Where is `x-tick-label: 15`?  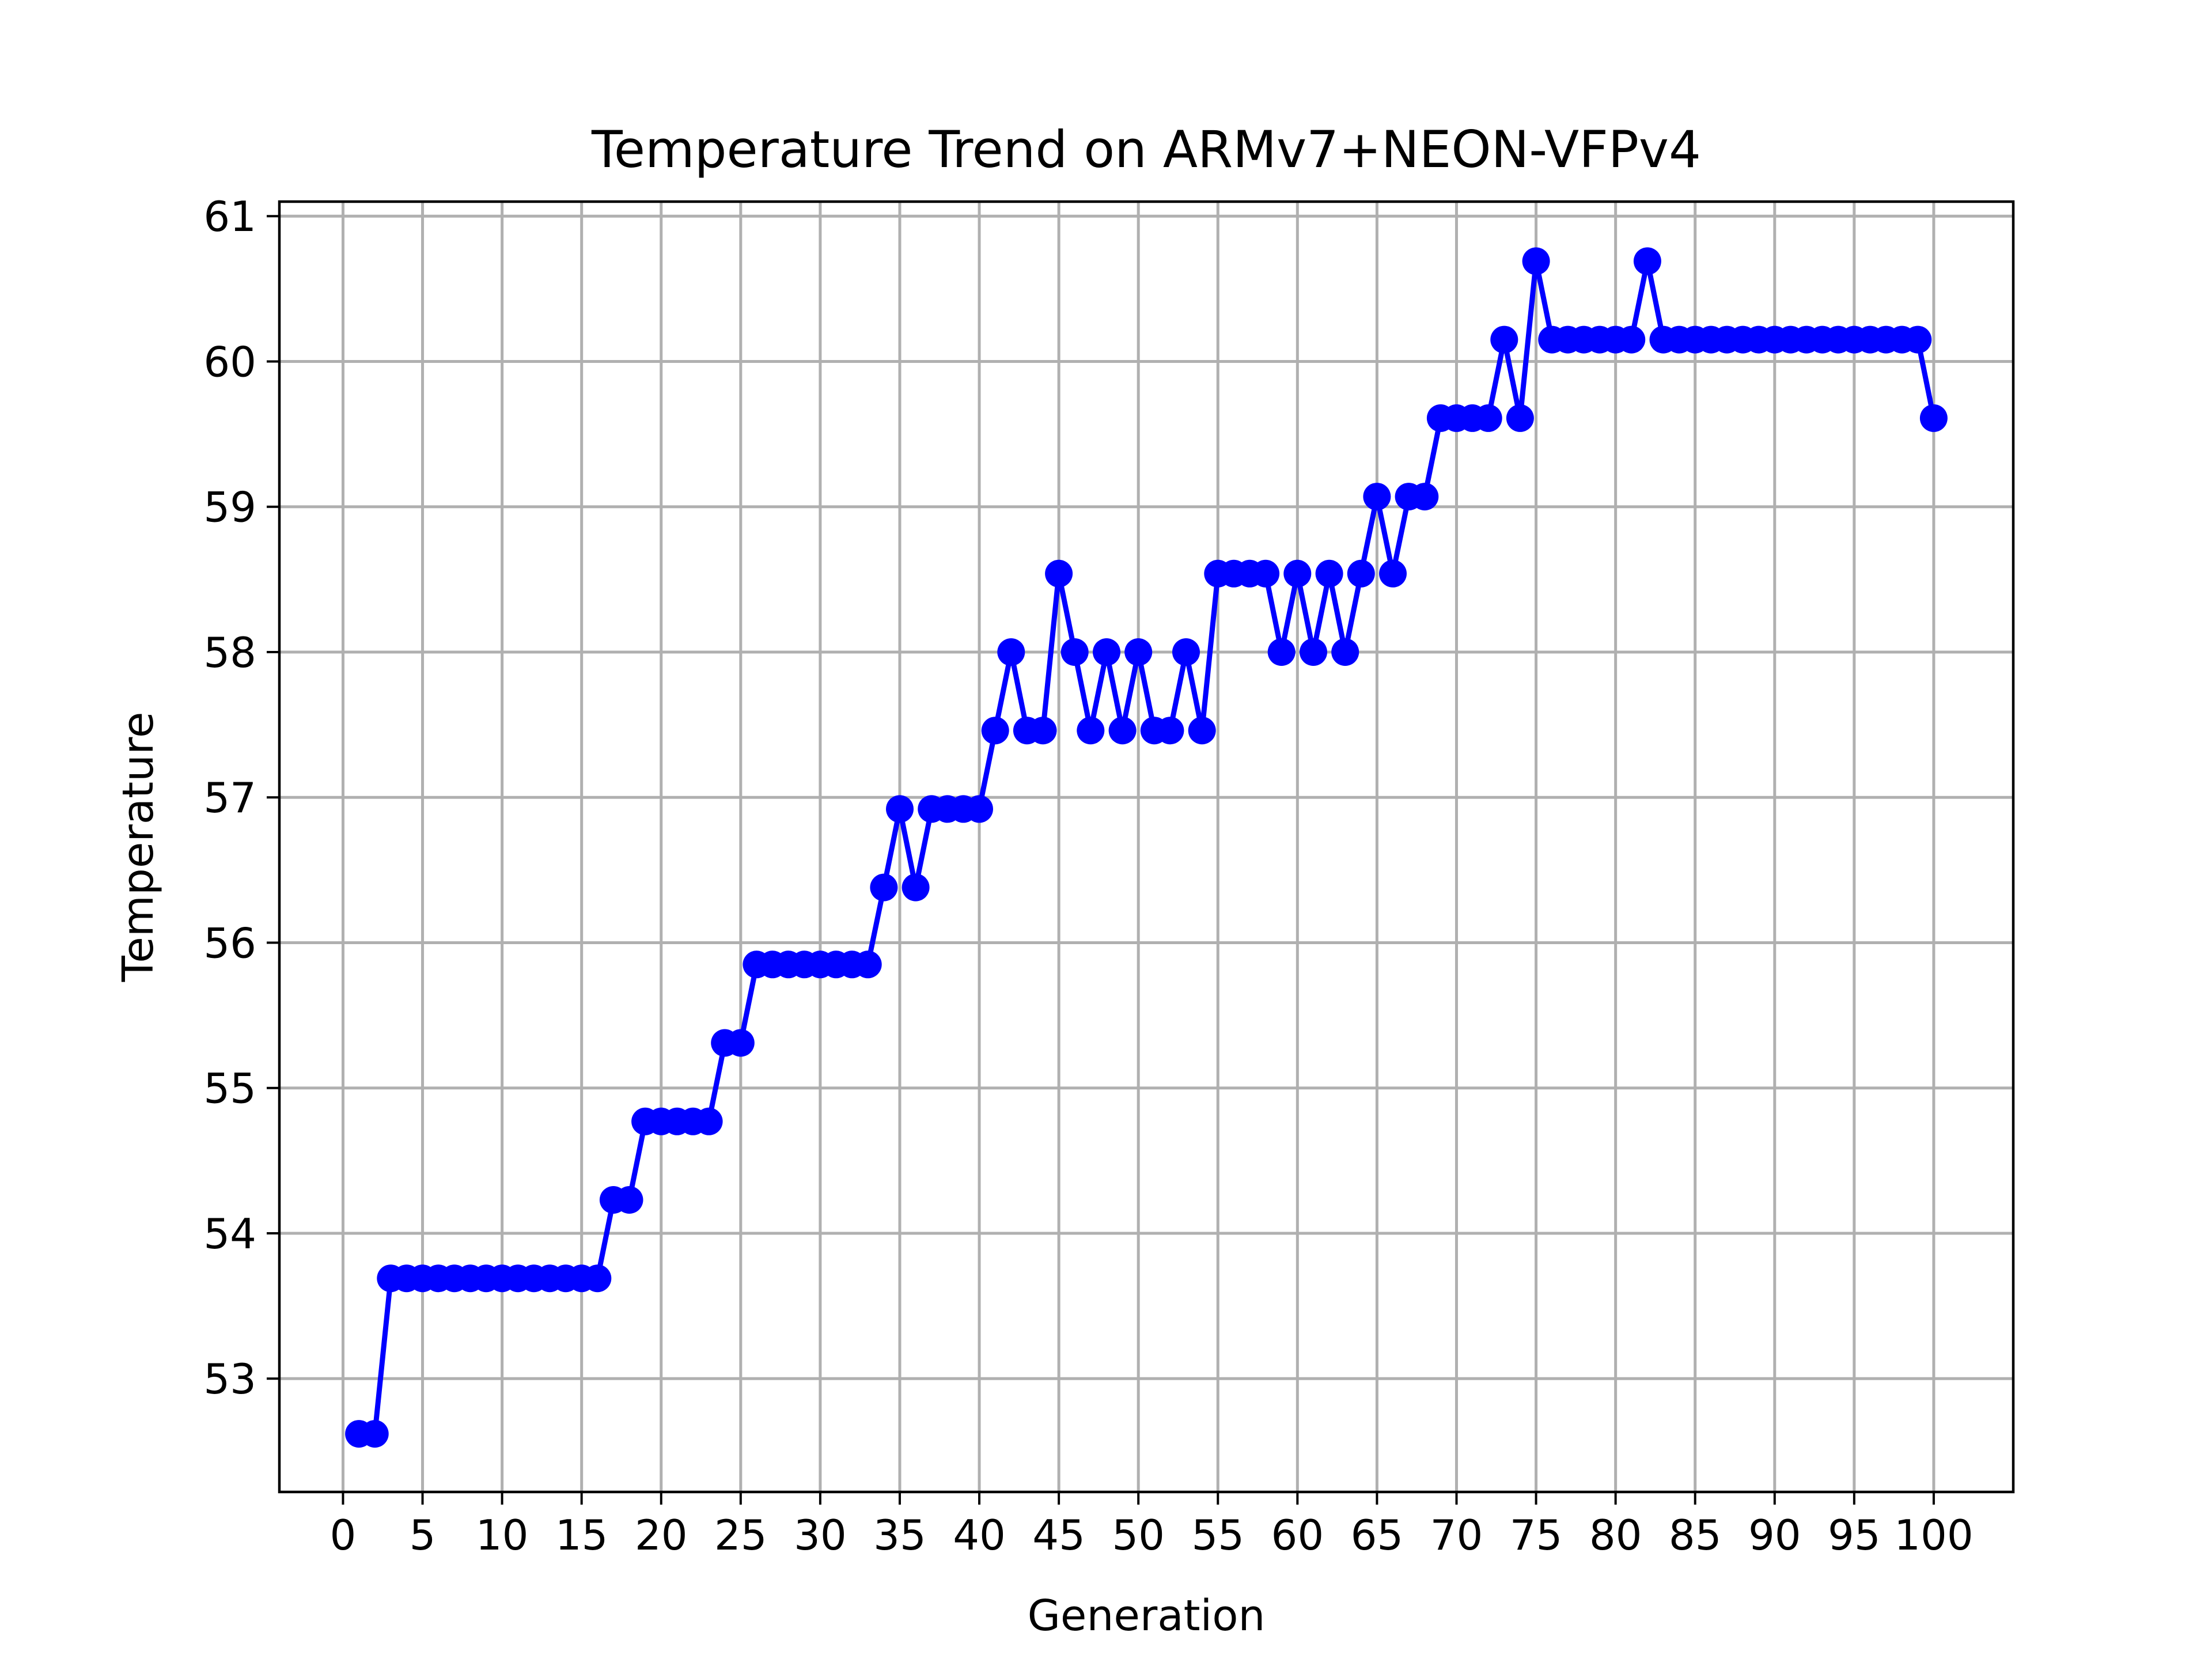 x-tick-label: 15 is located at coordinates (581, 1535).